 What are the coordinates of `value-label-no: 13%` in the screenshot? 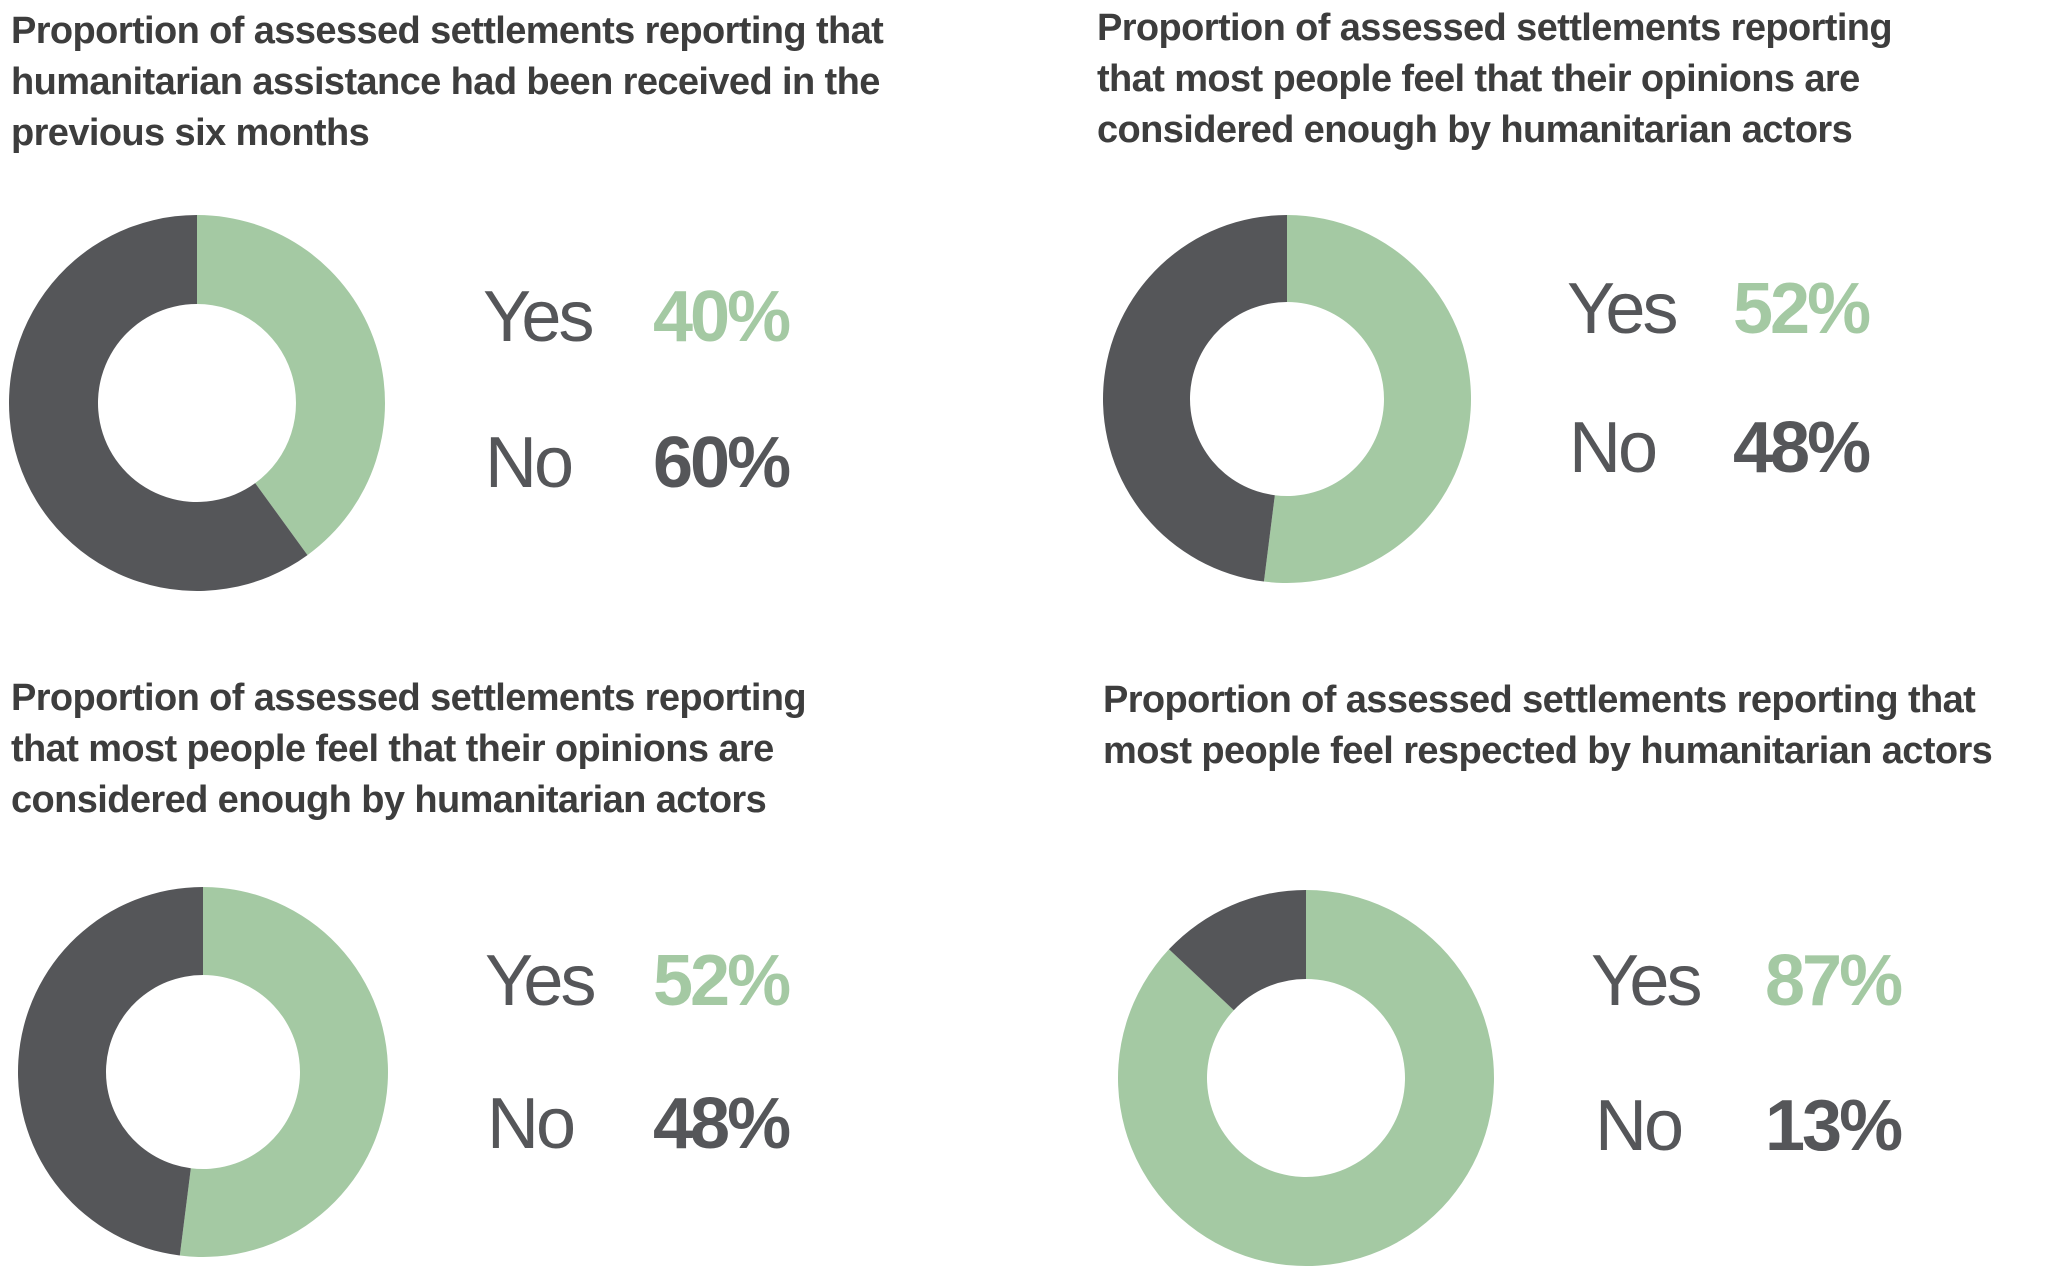 It's located at (1834, 1126).